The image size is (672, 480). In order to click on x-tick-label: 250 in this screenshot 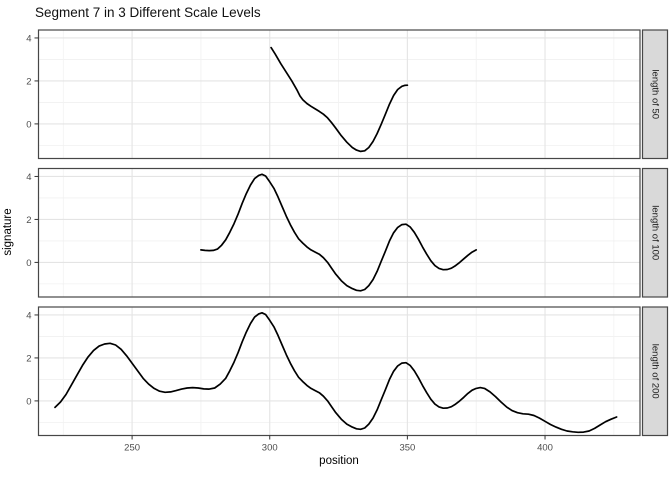, I will do `click(132, 448)`.